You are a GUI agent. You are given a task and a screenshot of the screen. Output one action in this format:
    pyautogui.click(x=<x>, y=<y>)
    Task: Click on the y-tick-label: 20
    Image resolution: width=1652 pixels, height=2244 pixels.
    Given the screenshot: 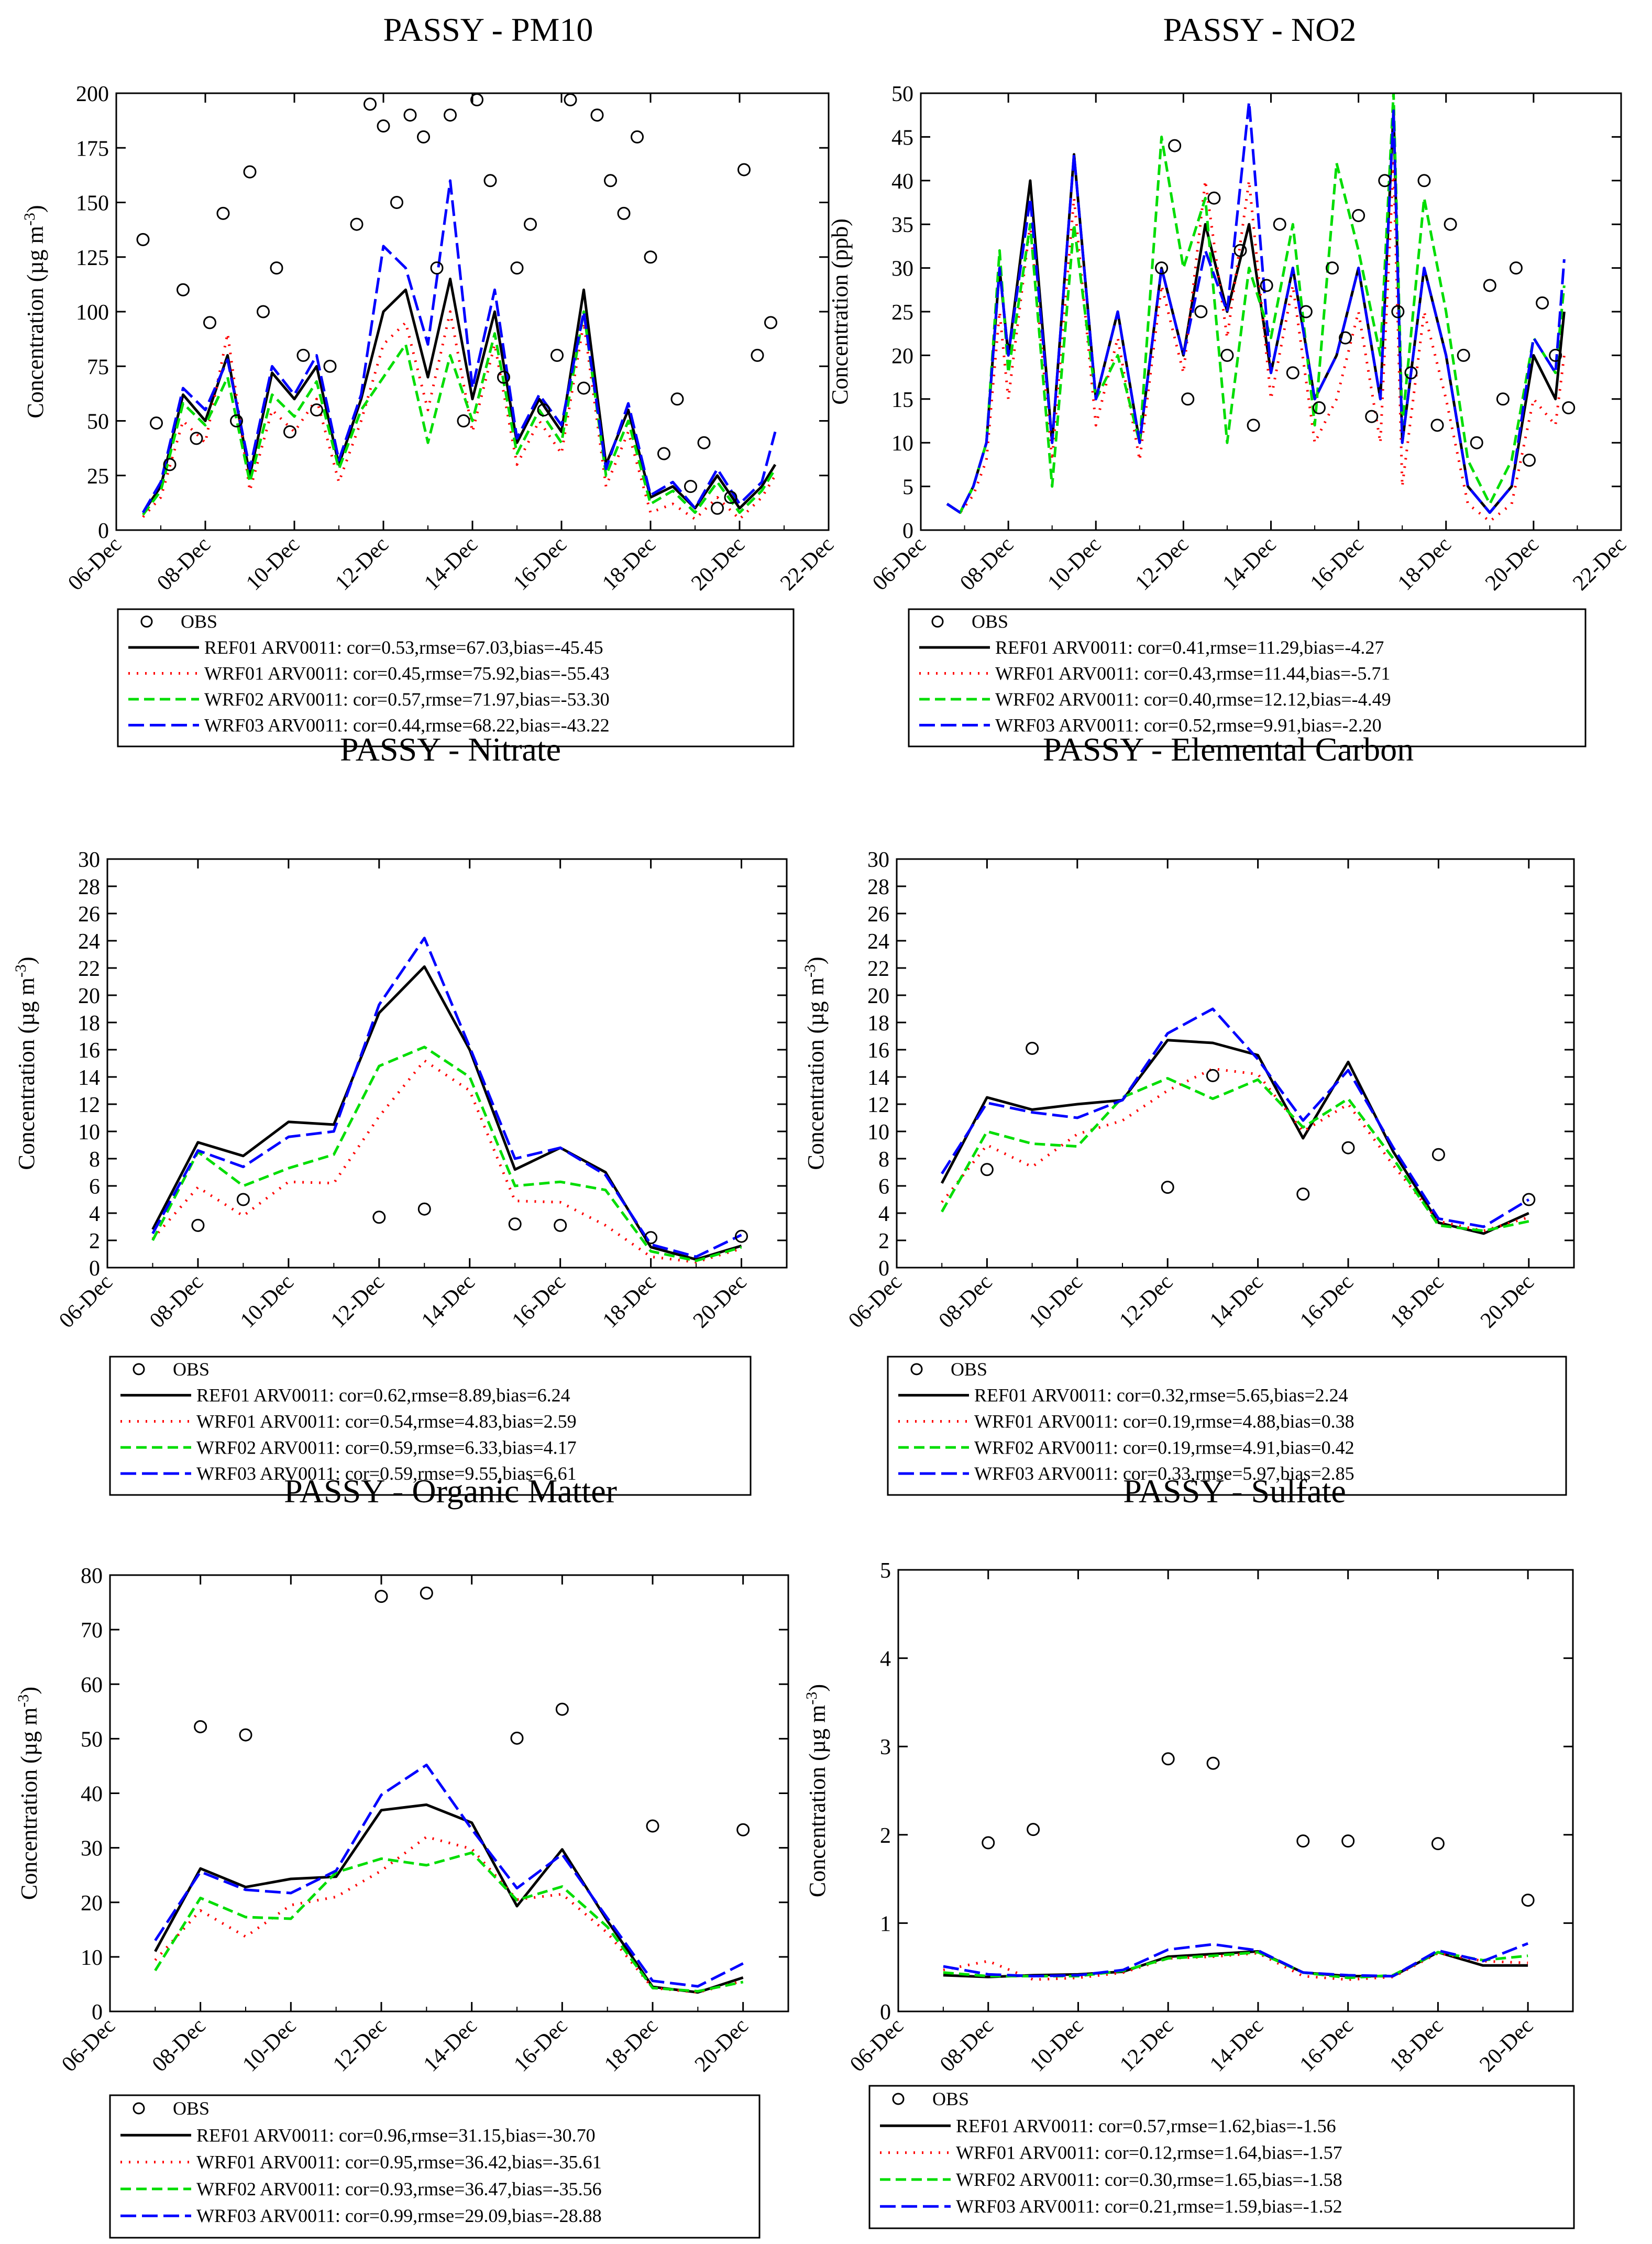 What is the action you would take?
    pyautogui.click(x=902, y=356)
    